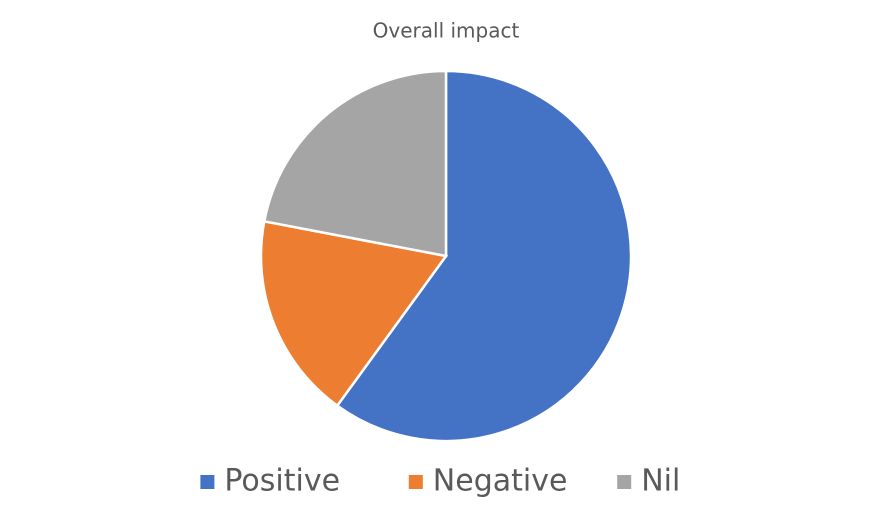 The image size is (890, 530). What do you see at coordinates (660, 481) in the screenshot?
I see `legend-label: Nil` at bounding box center [660, 481].